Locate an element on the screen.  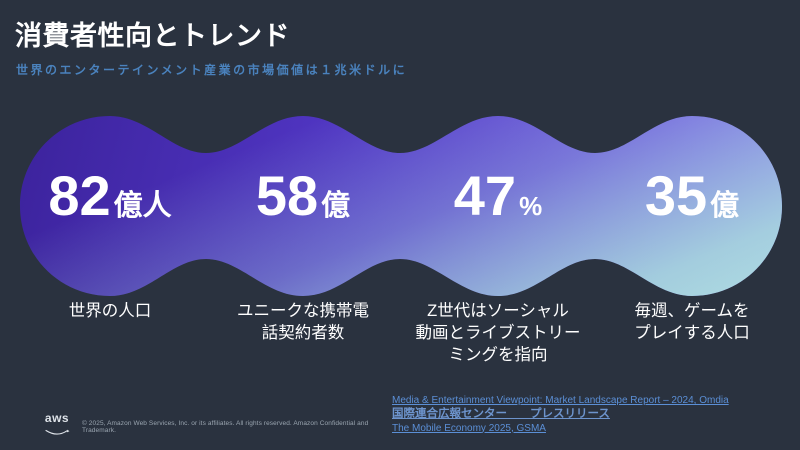
stat-genz-social-video: 47% is located at coordinates (498, 207).